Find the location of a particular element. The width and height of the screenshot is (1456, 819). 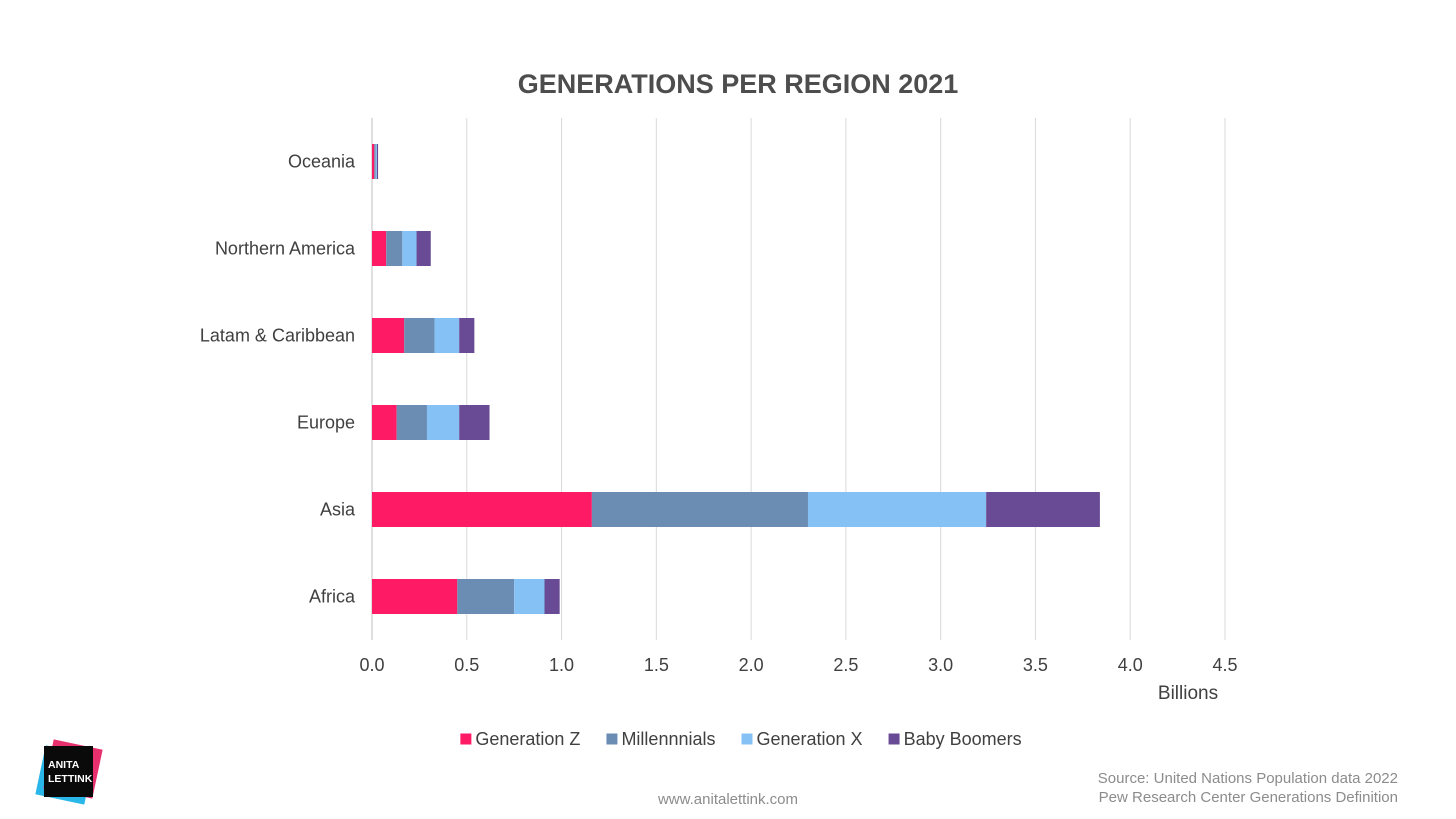

legend-item: Generation Z is located at coordinates (520, 739).